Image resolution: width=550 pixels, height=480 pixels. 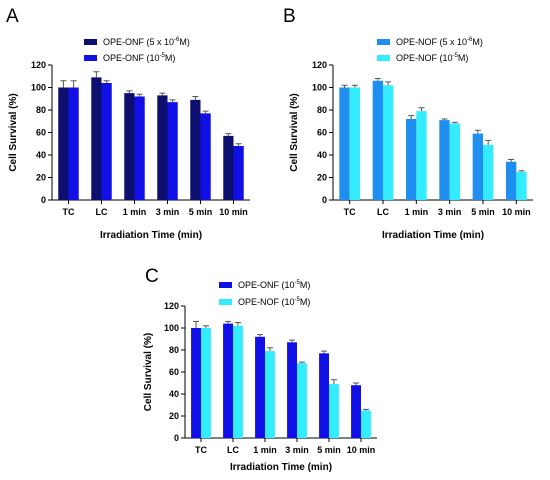 What do you see at coordinates (146, 42) in the screenshot?
I see `legend-entry: OPE-ONF (5 x 10-6M)` at bounding box center [146, 42].